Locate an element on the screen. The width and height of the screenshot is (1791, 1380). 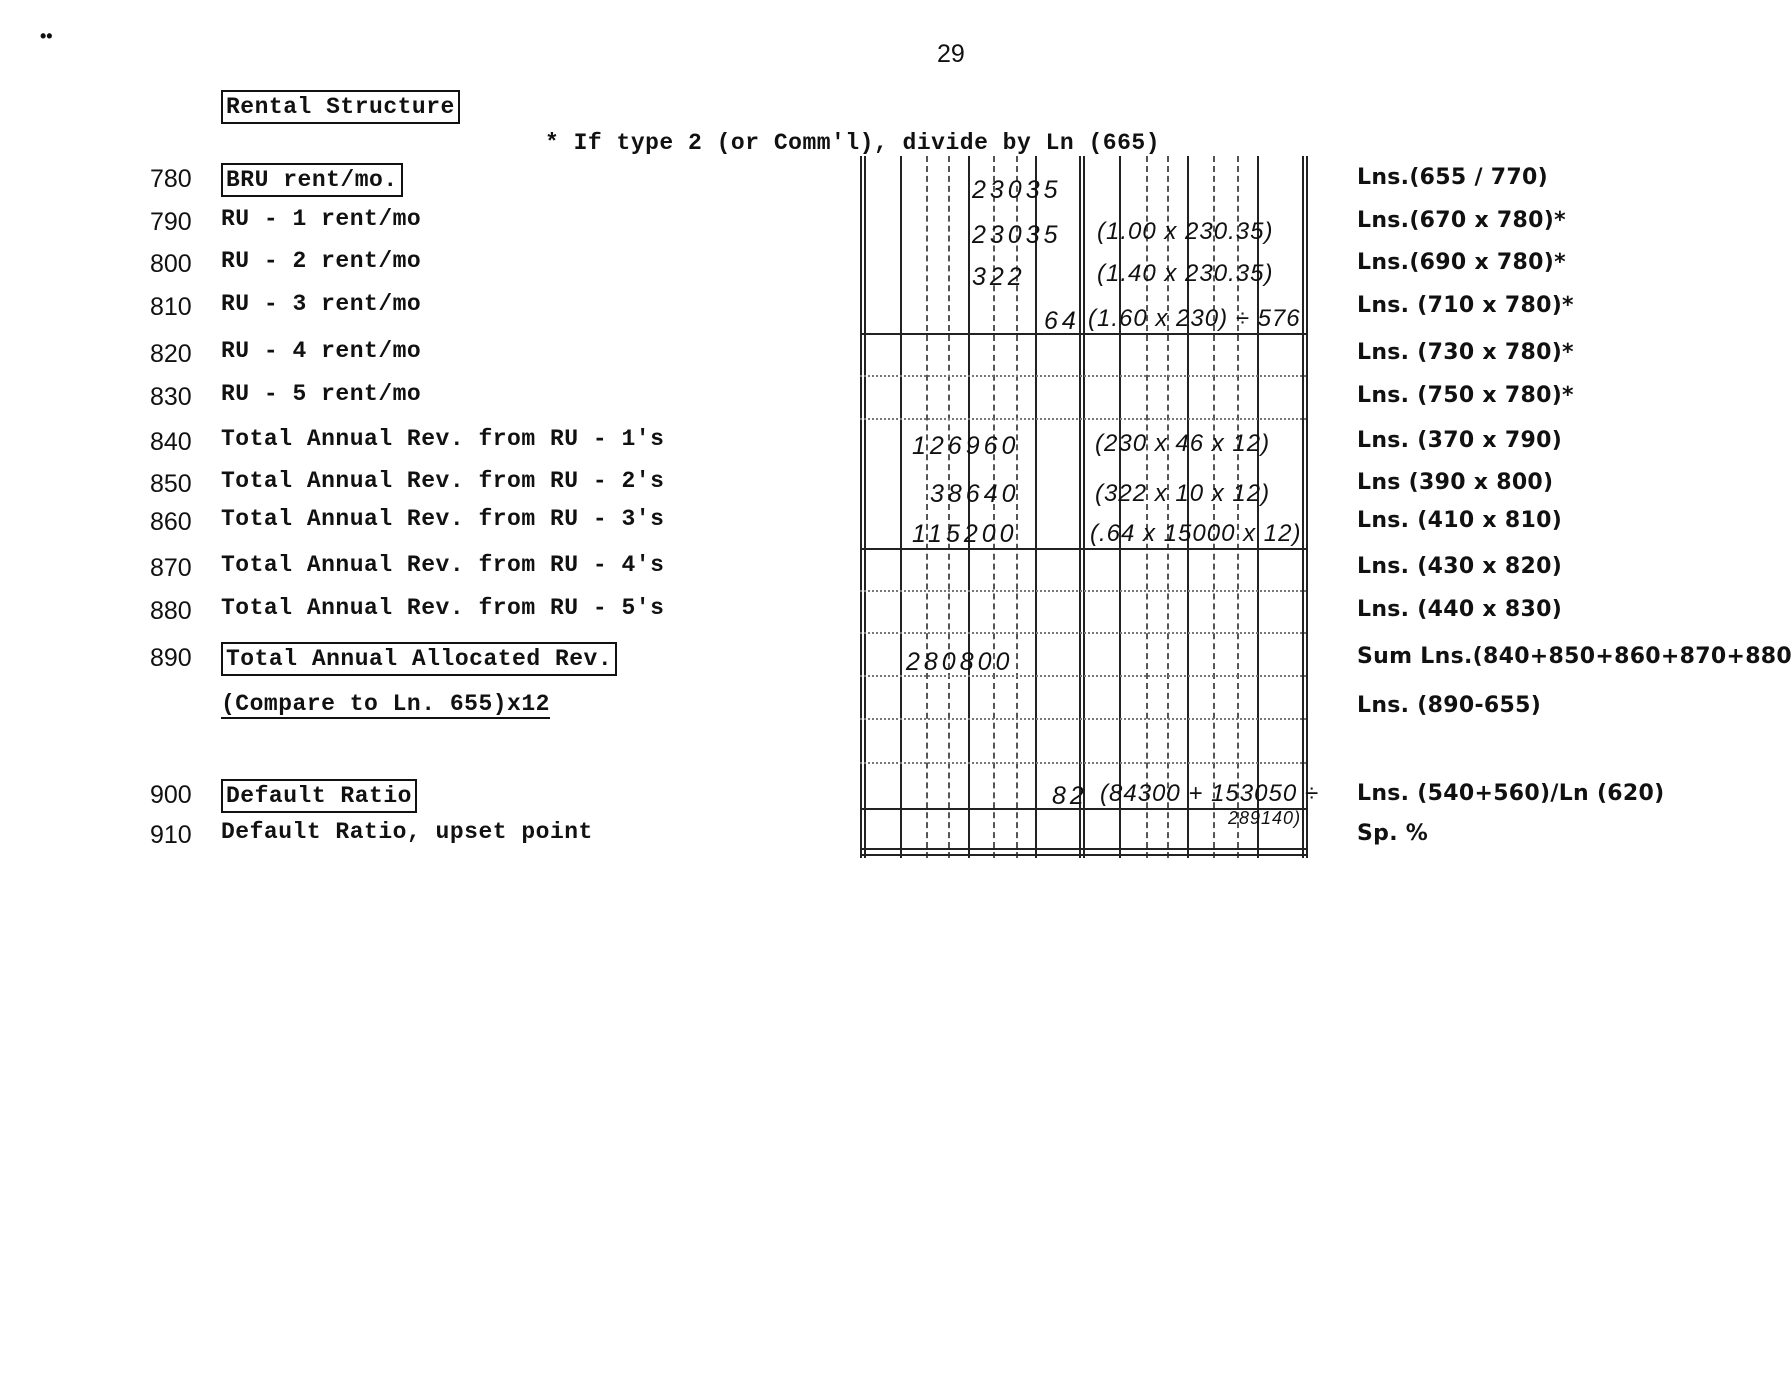
line-number: 800 is located at coordinates (171, 264).